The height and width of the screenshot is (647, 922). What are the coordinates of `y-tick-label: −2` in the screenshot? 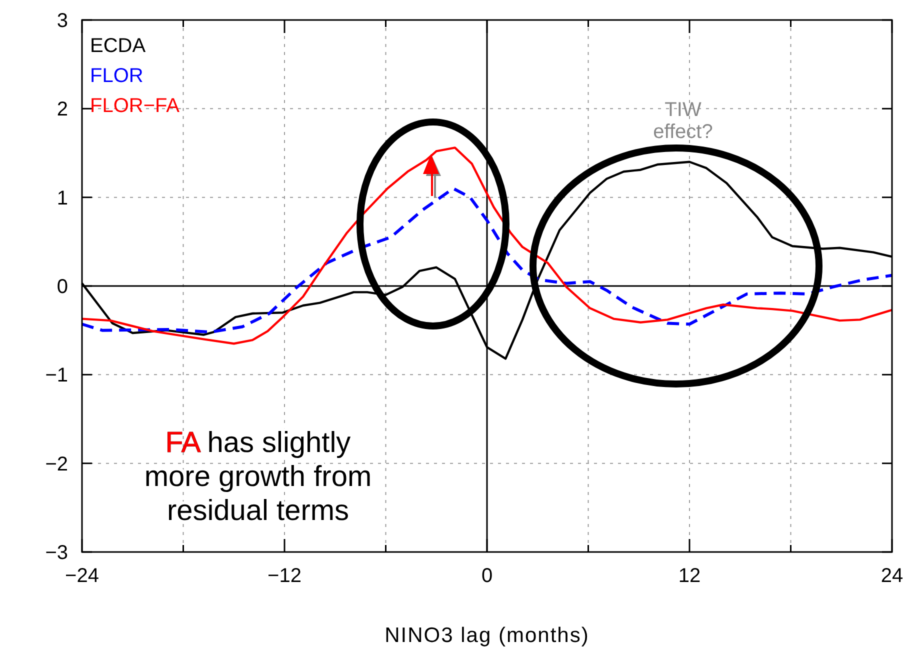 It's located at (56, 464).